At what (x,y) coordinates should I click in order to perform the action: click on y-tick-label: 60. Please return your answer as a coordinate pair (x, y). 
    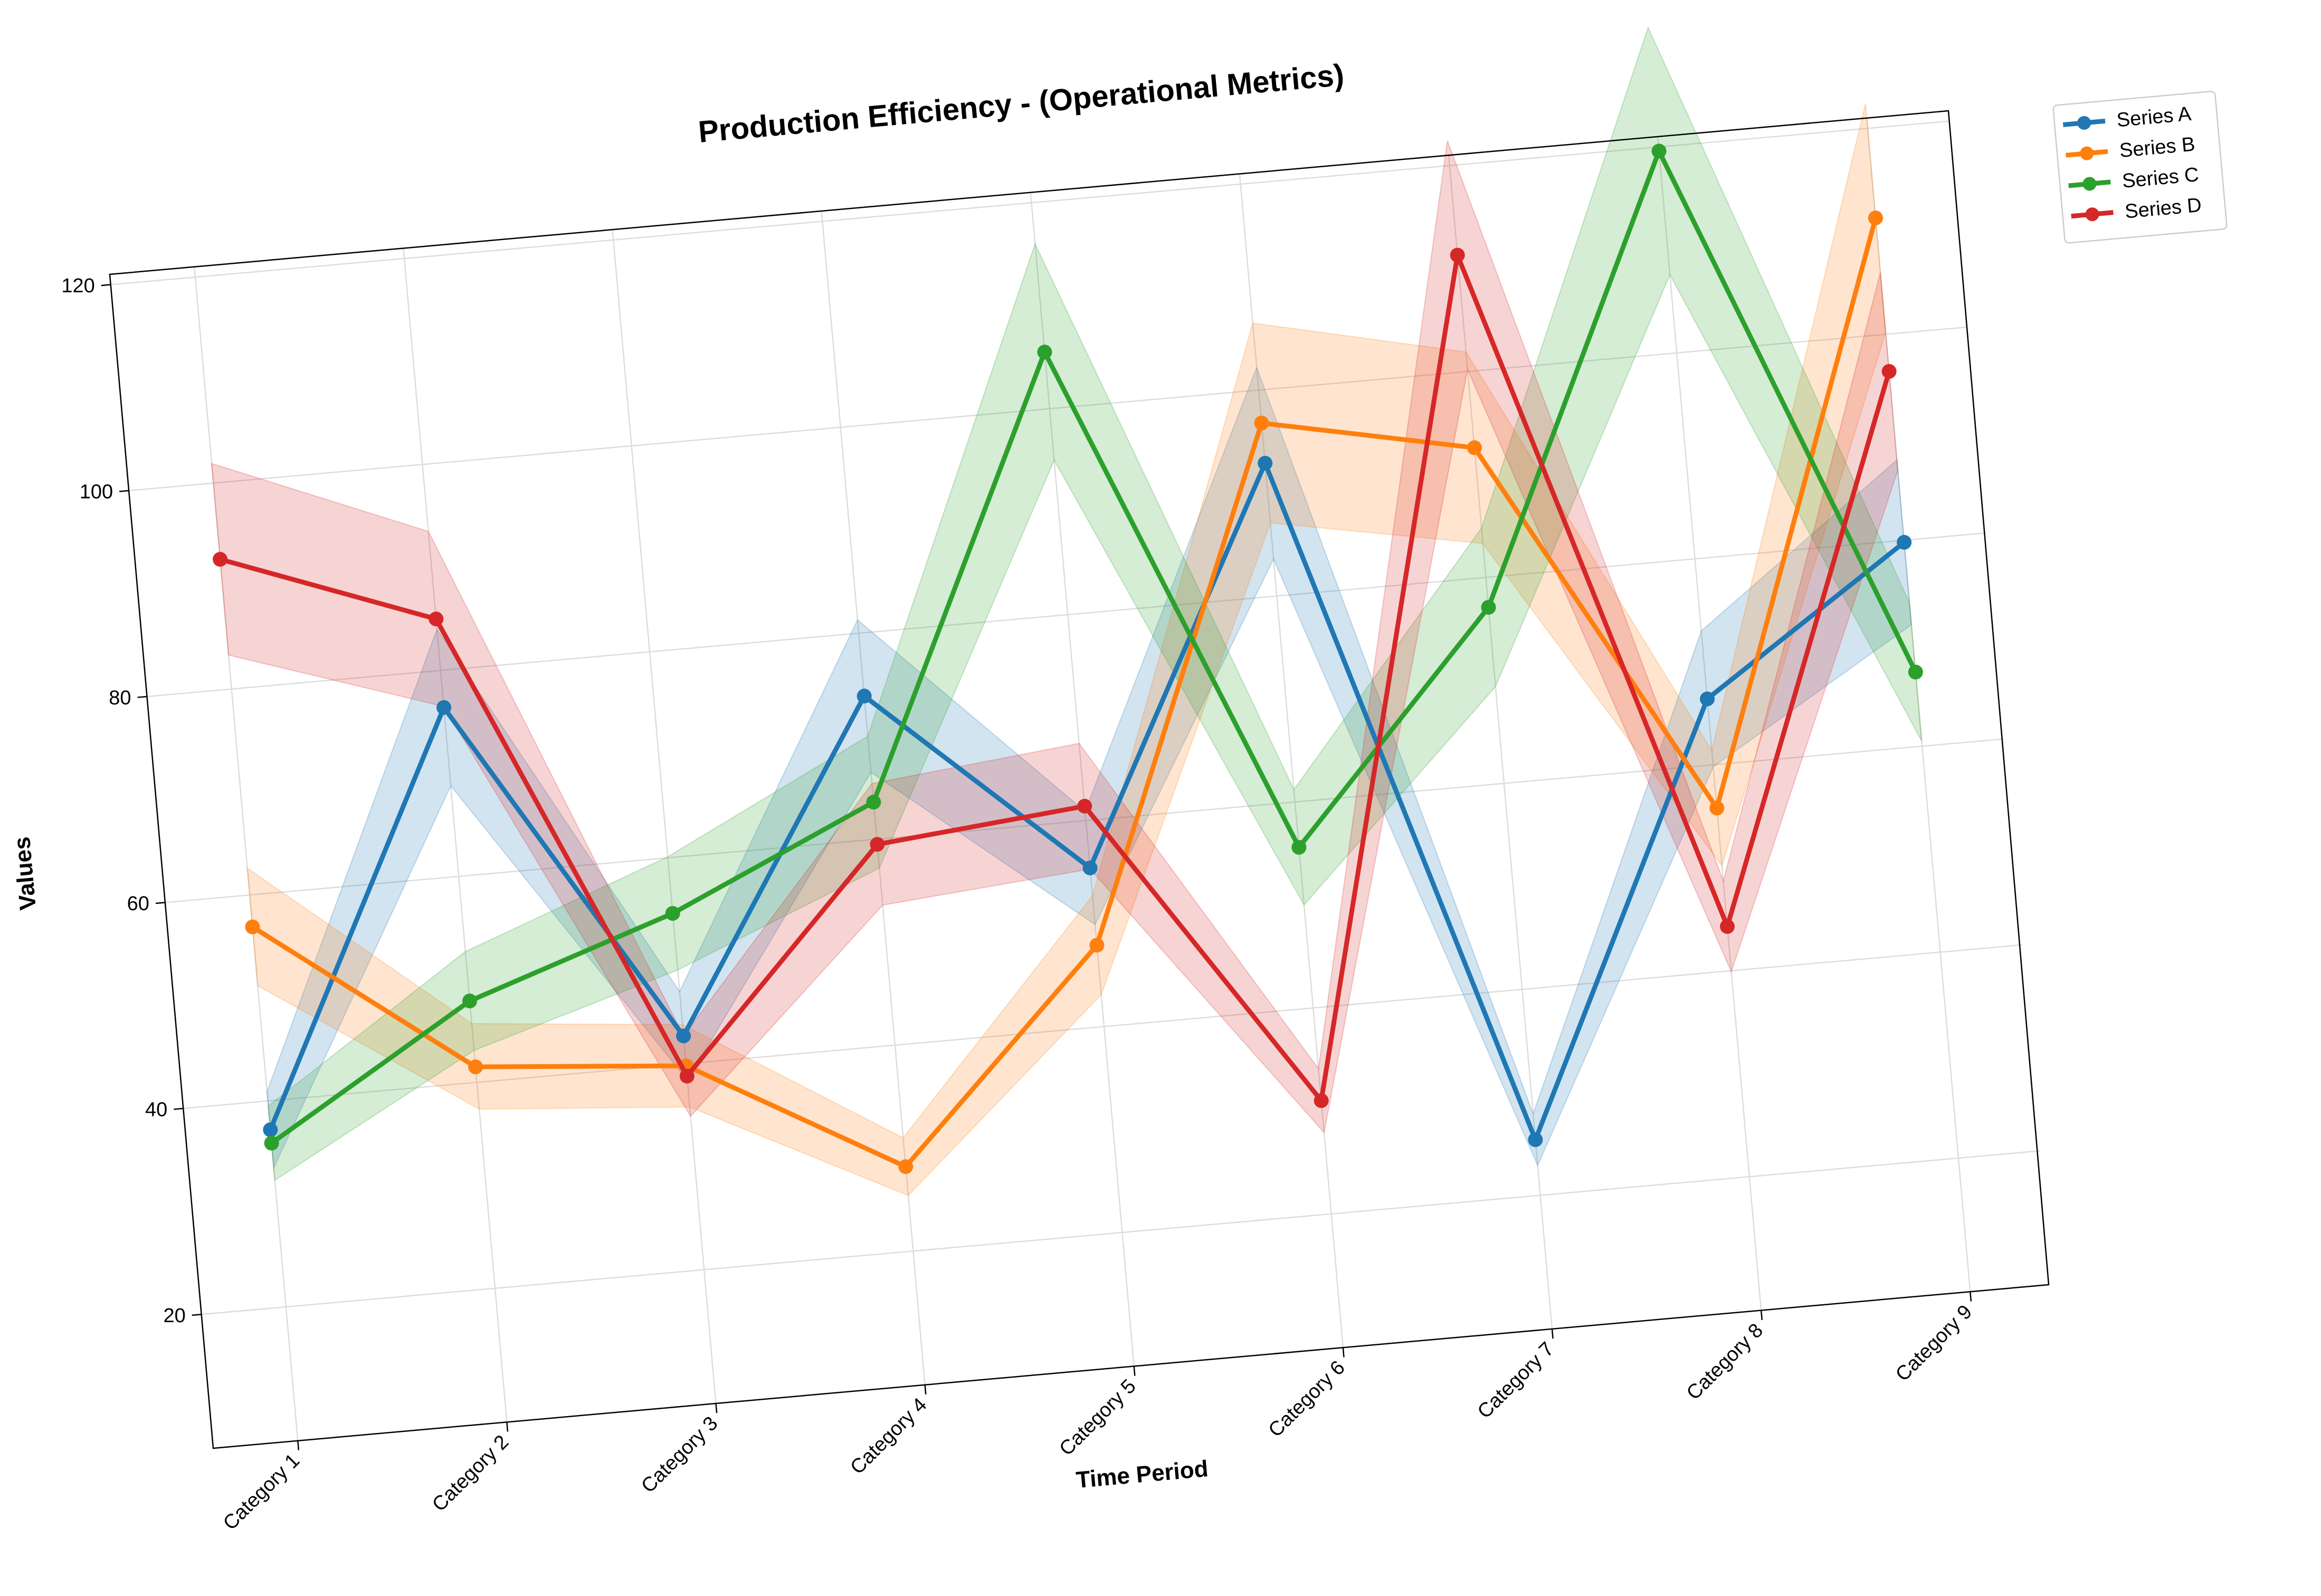
    Looking at the image, I should click on (138, 904).